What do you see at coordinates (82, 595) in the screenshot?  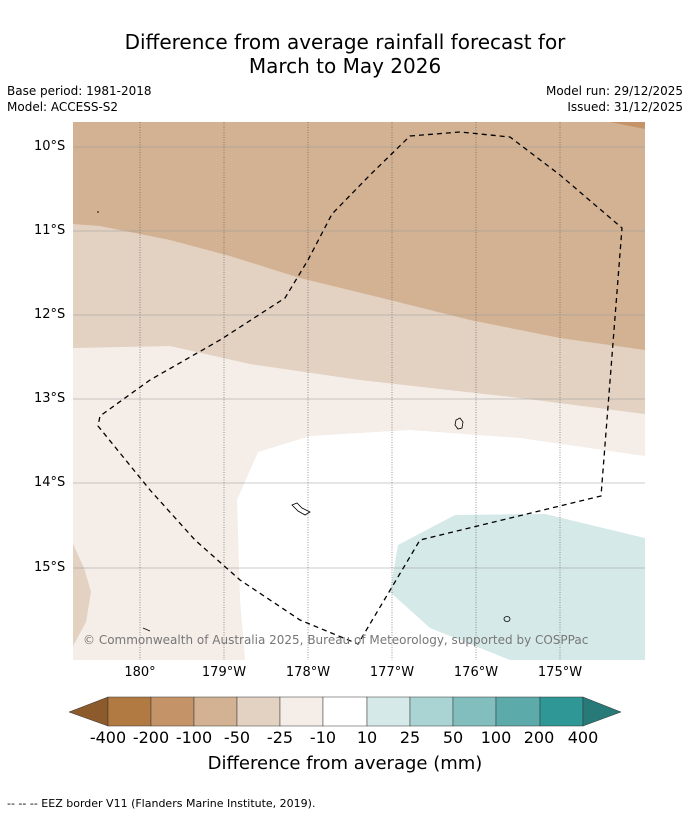 I see `band-minus25-strip` at bounding box center [82, 595].